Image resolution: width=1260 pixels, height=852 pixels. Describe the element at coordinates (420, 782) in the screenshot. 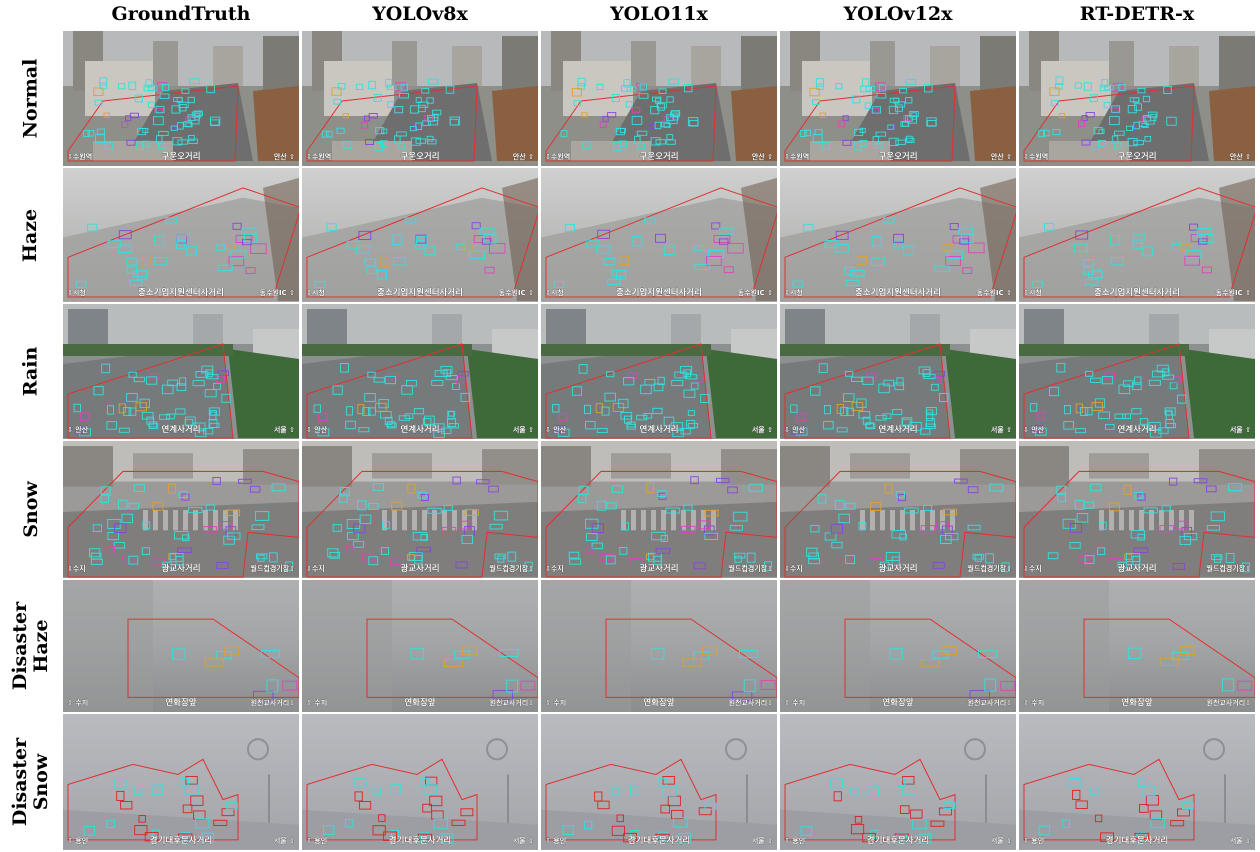

I see `traffic-camera-frame: ⇩ 용인 경기대후문사거리 서울 ⇧` at that location.